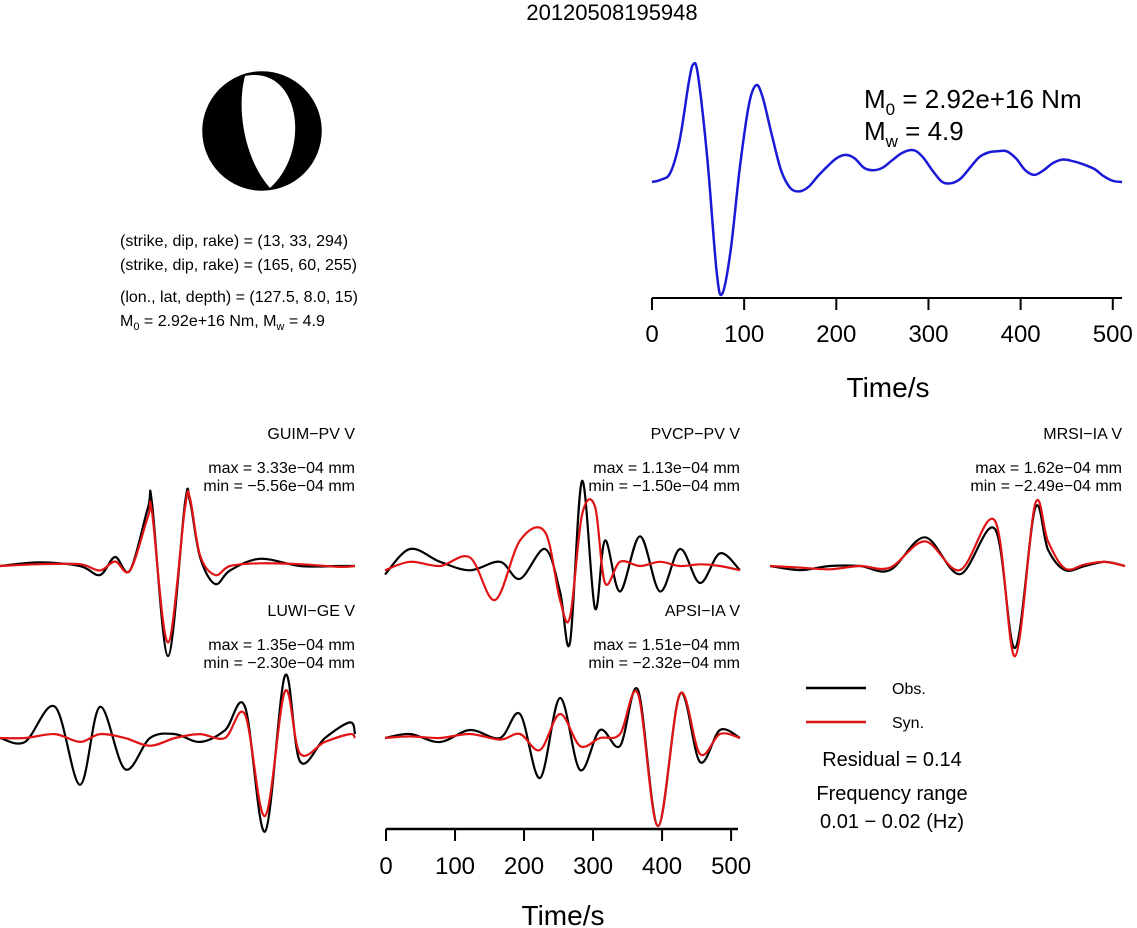  Describe the element at coordinates (887, 179) in the screenshot. I see `stf-curve` at that location.